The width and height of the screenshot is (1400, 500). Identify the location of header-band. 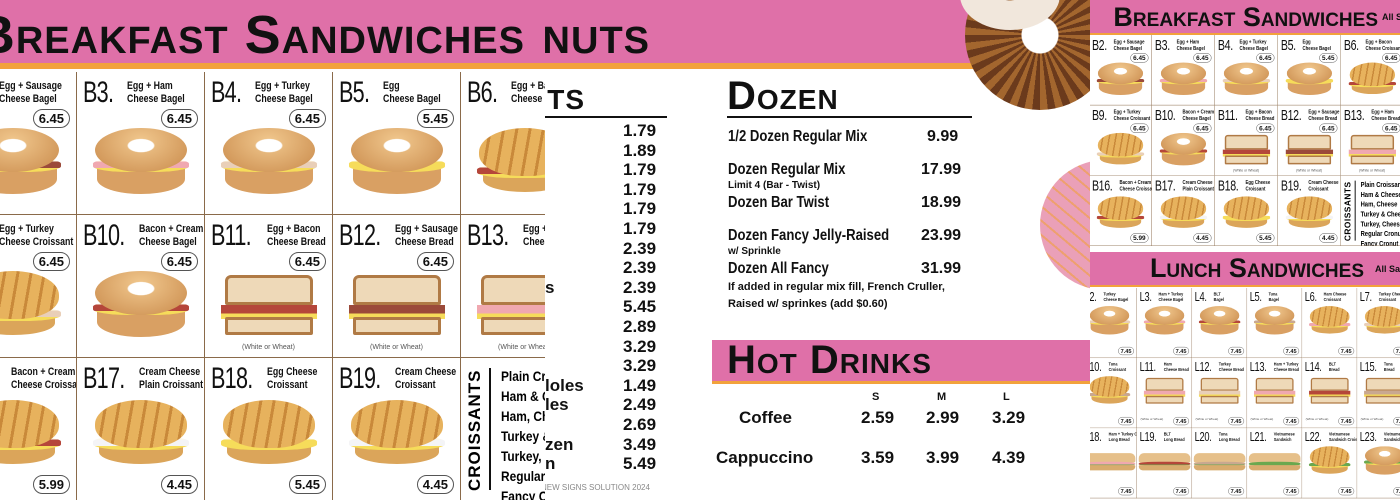
(1245, 268).